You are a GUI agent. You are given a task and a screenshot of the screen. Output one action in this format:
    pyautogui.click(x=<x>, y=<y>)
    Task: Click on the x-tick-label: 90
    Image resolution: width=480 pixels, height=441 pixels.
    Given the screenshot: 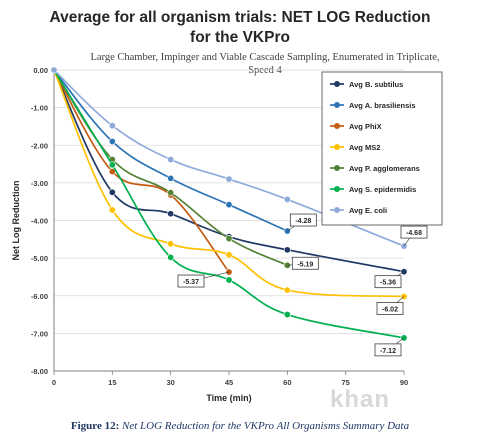 What is the action you would take?
    pyautogui.click(x=404, y=382)
    